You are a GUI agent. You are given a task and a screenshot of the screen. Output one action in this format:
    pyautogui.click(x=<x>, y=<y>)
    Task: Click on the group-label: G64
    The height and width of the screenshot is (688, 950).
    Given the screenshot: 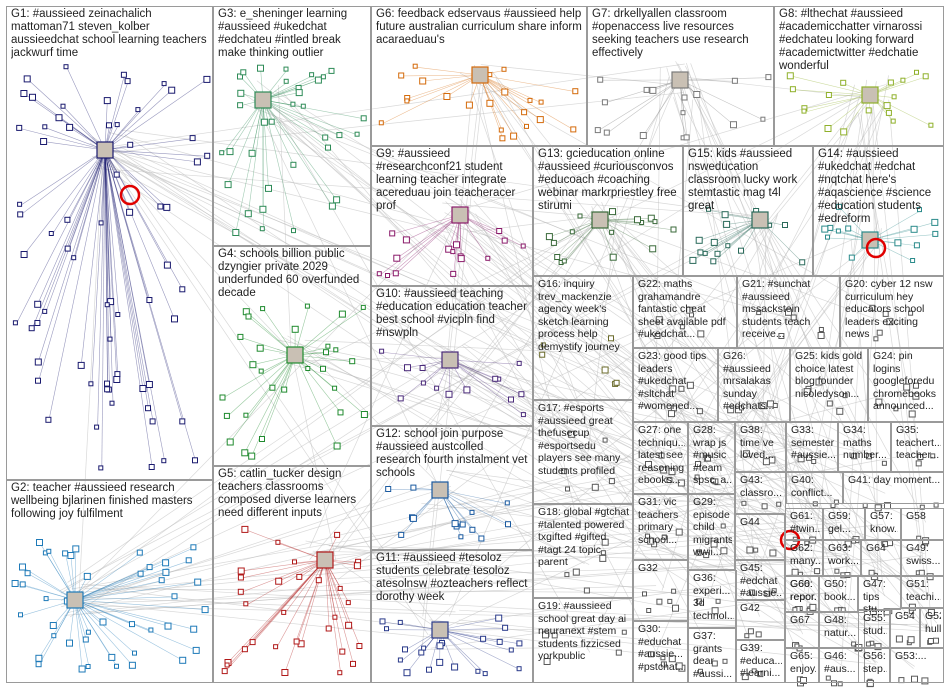 What is the action you would take?
    pyautogui.click(x=876, y=548)
    